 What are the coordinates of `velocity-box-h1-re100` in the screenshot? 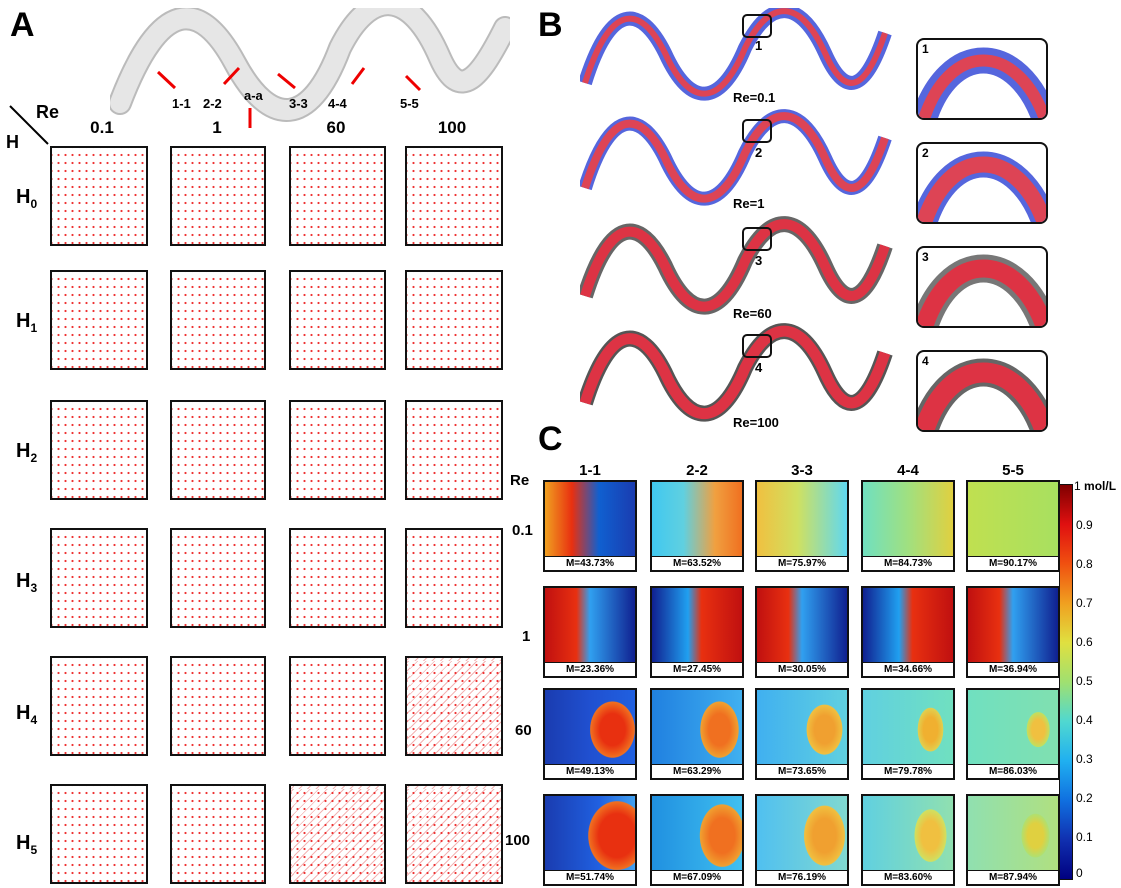 It's located at (454, 320).